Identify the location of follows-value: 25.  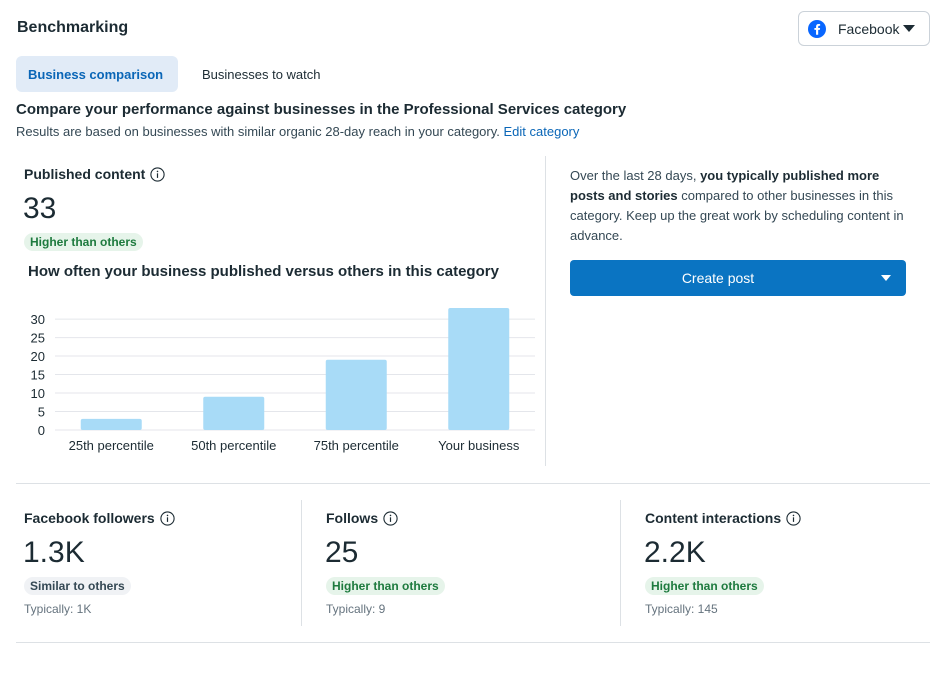
(342, 552).